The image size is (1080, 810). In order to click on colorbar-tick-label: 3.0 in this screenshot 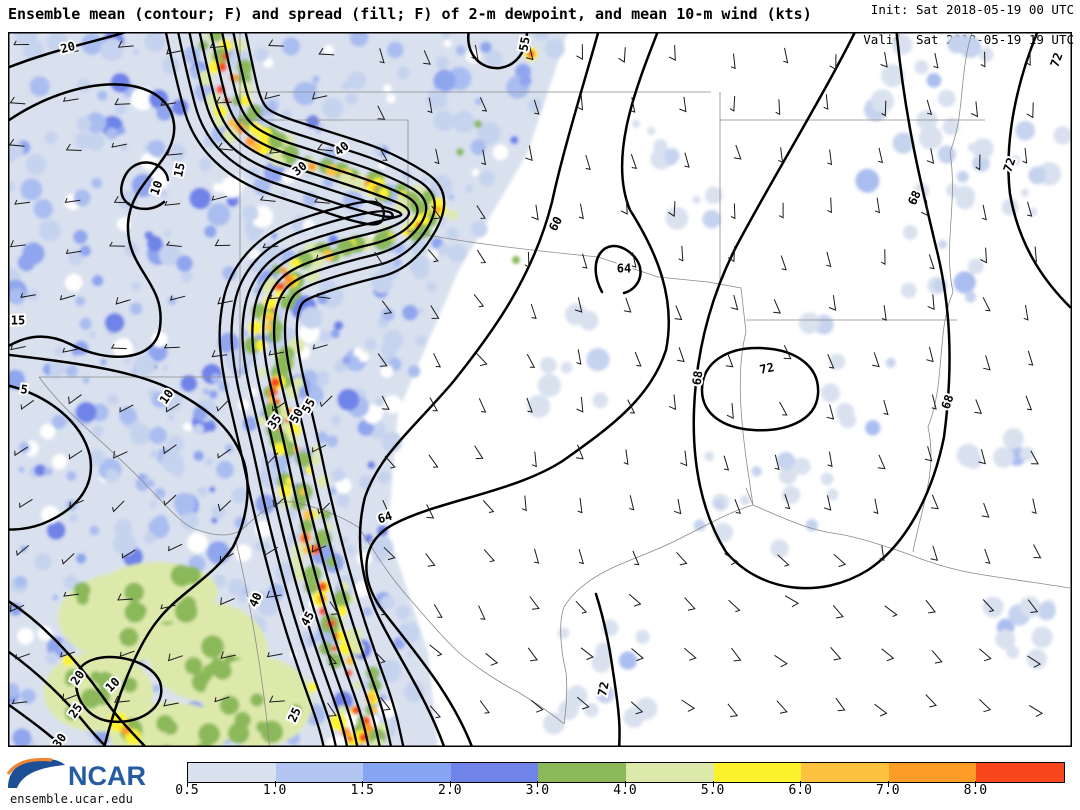, I will do `click(537, 790)`.